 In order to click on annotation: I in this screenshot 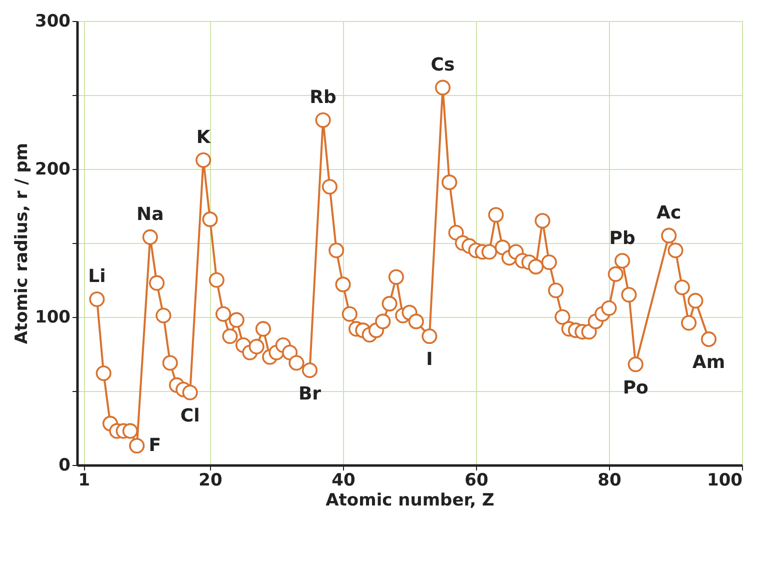, I will do `click(429, 359)`.